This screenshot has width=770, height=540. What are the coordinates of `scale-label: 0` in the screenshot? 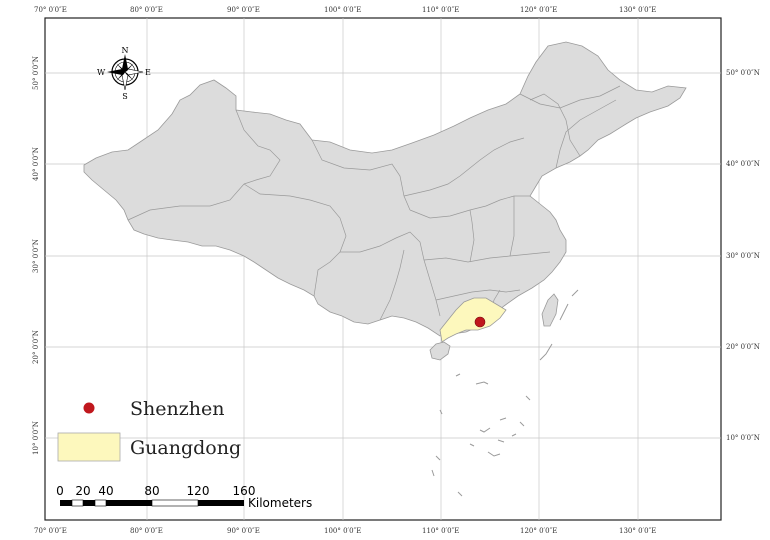 It's located at (60, 491).